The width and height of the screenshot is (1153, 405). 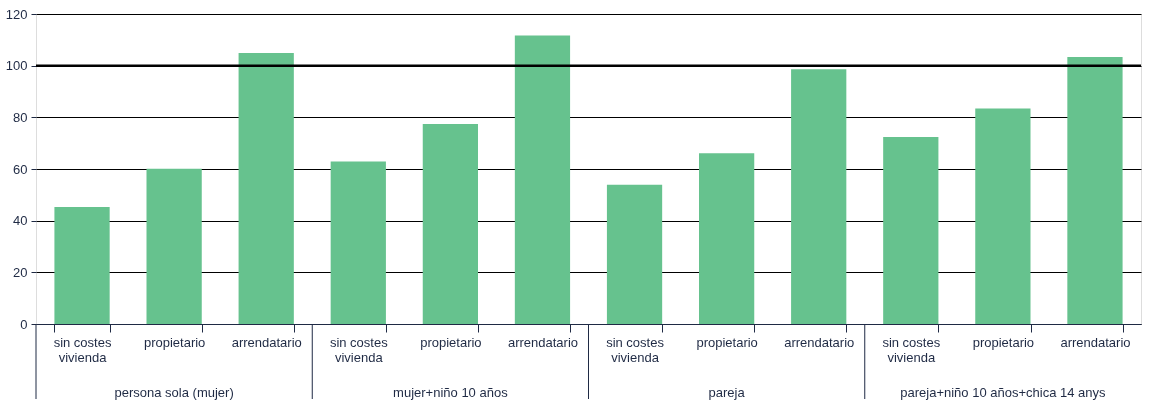 I want to click on text: mujer+niño 10 años, so click(x=451, y=392).